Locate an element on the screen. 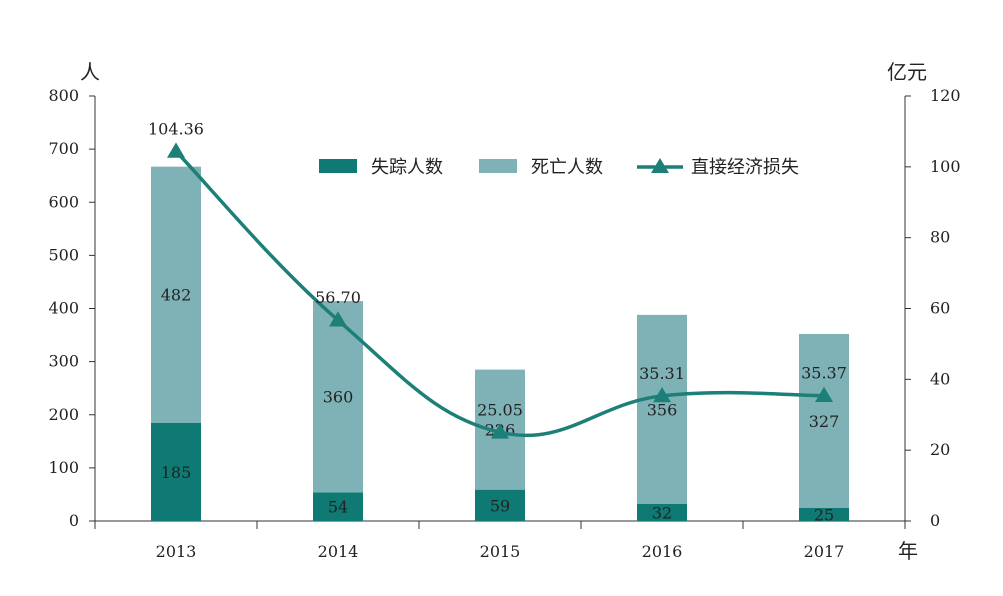  right-axis-tick-label: 100 is located at coordinates (945, 166).